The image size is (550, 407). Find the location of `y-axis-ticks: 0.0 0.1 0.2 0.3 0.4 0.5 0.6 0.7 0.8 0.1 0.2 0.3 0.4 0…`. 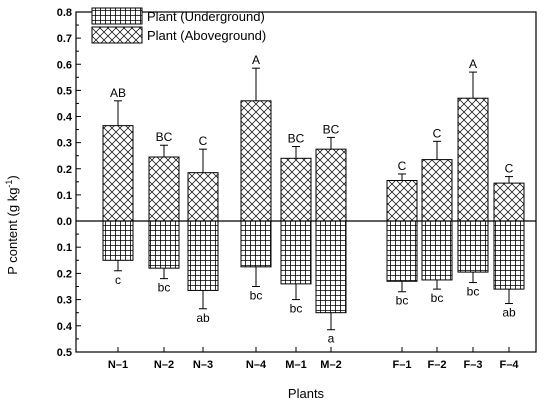

y-axis-ticks: 0.0 0.1 0.2 0.3 0.4 0.5 0.6 0.7 0.8 0.1 0.2 0.3 0.4 0… is located at coordinates (69, 183).